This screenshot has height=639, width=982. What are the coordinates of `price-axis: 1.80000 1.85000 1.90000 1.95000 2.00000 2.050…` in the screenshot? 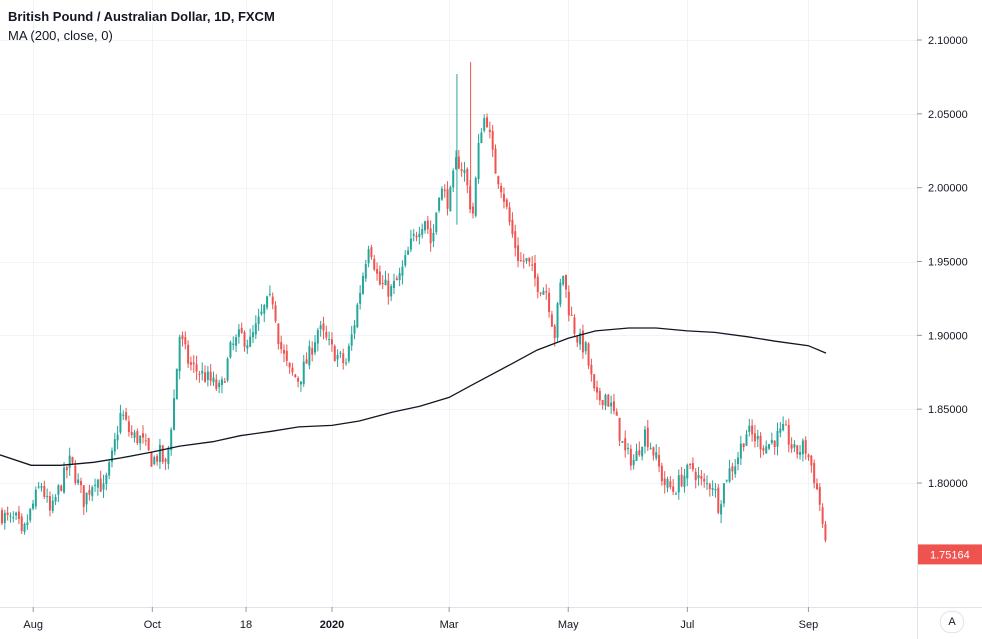 It's located at (942, 262).